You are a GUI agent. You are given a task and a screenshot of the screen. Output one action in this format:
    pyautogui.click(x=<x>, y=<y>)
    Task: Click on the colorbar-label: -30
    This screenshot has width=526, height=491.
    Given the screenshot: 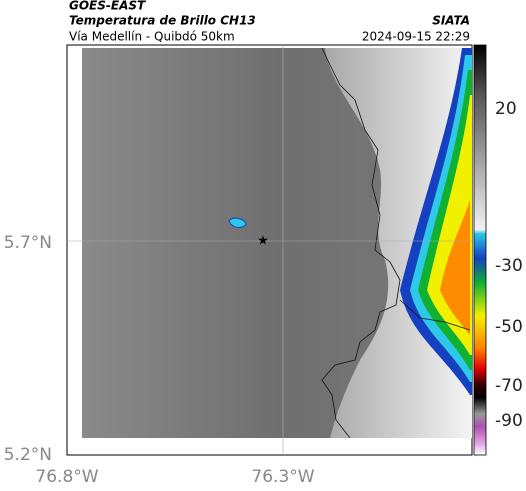 What is the action you would take?
    pyautogui.click(x=509, y=266)
    